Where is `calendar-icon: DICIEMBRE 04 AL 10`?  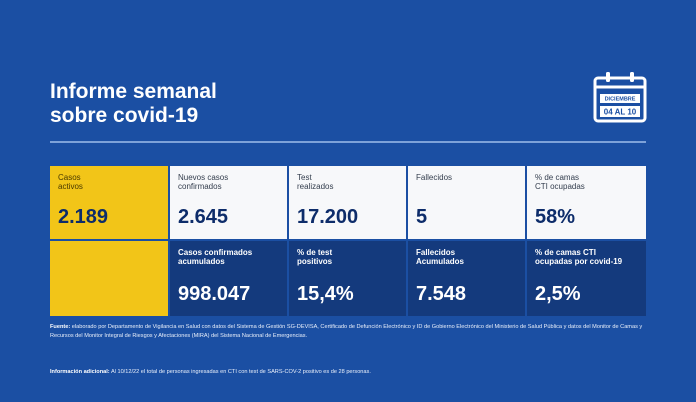
calendar-icon: DICIEMBRE 04 AL 10 is located at coordinates (620, 97).